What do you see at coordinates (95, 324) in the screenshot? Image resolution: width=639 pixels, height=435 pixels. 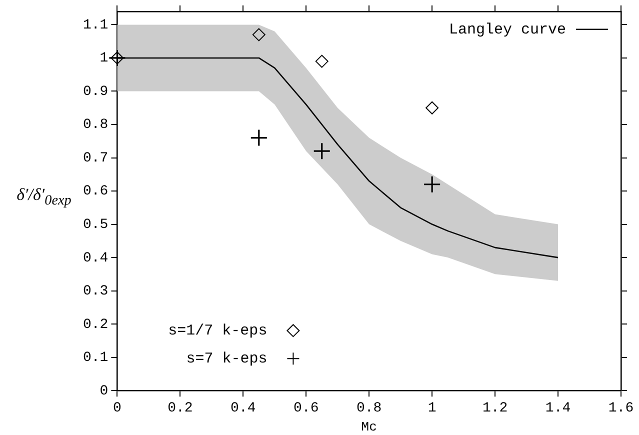 I see `y-tick-label: 0.2` at bounding box center [95, 324].